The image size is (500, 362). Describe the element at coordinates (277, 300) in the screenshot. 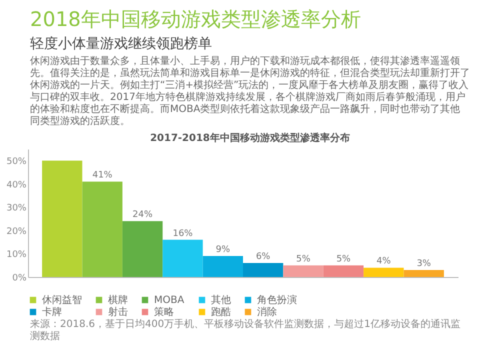

I see `legend-label: 角色扮演` at that location.